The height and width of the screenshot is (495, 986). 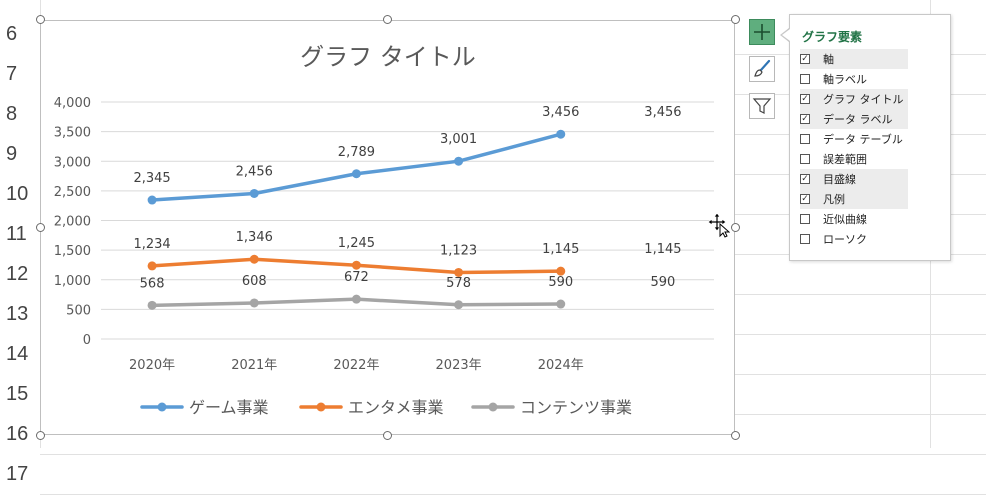 What do you see at coordinates (854, 119) in the screenshot?
I see `panel-item: ✓ データ ラベル` at bounding box center [854, 119].